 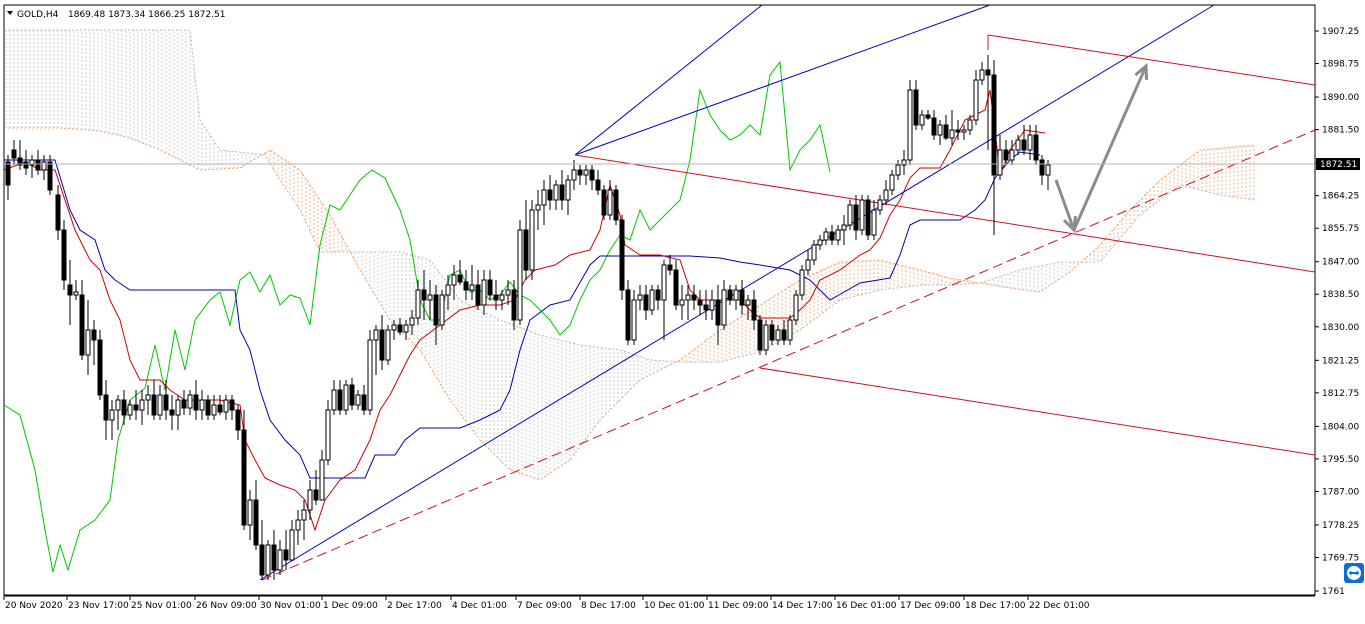 I want to click on price-tick-label: 1847.00, so click(x=1340, y=263).